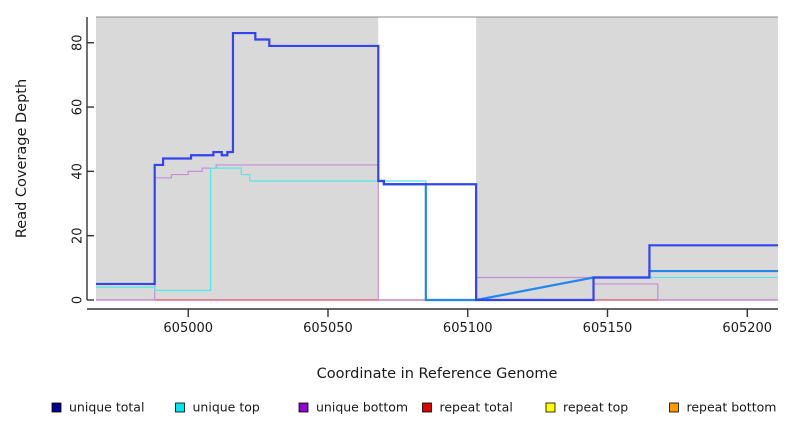 This screenshot has width=792, height=432. Describe the element at coordinates (303, 407) in the screenshot. I see `legend-swatch-unique-bottom` at that location.